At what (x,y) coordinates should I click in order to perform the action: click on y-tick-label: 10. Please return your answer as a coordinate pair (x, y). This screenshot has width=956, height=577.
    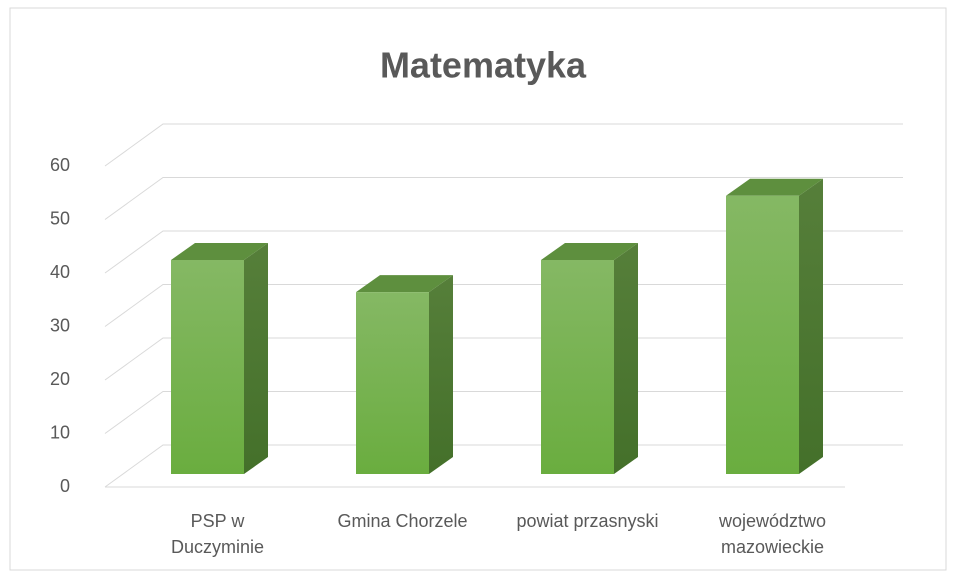
    Looking at the image, I should click on (60, 432).